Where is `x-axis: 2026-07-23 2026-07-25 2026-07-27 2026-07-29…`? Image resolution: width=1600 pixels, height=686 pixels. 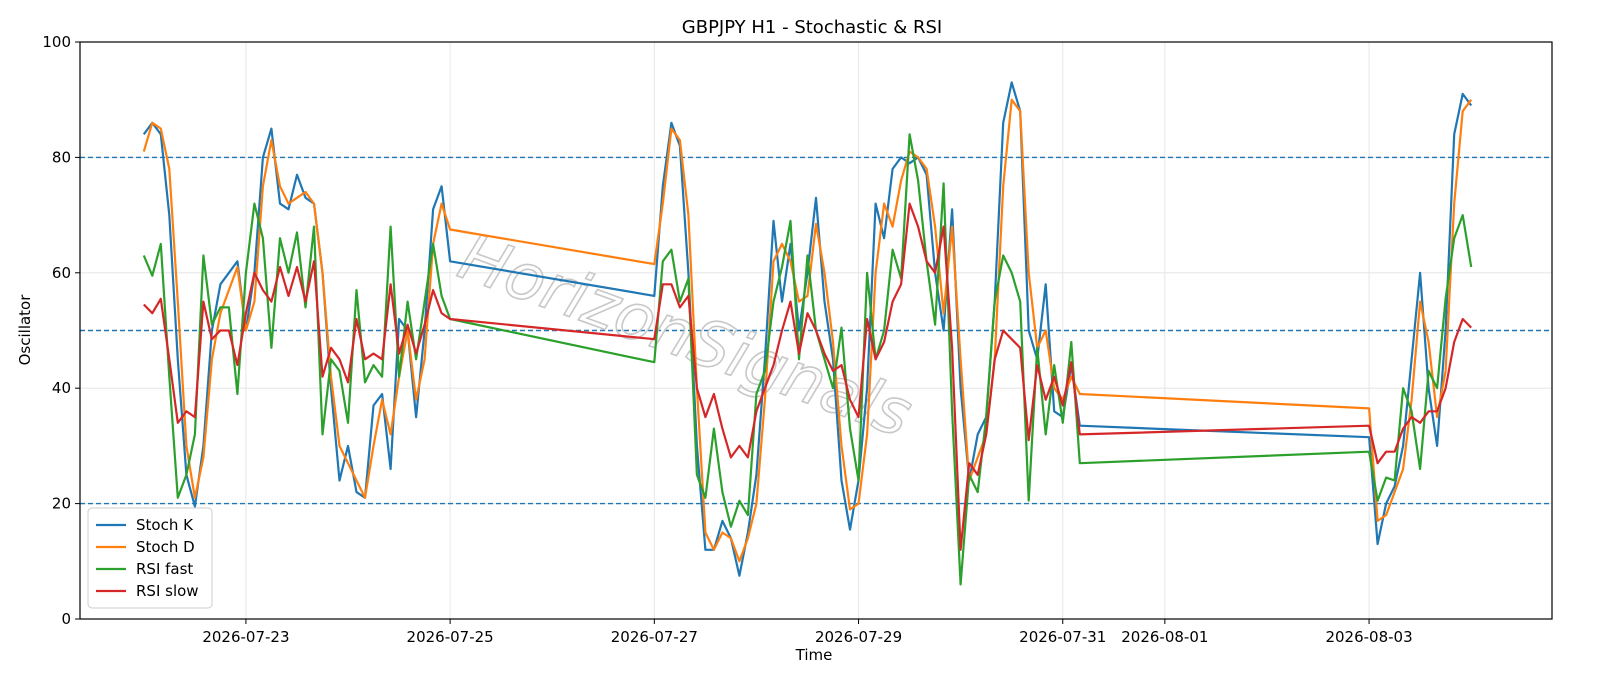 x-axis: 2026-07-23 2026-07-25 2026-07-27 2026-07-29… is located at coordinates (807, 632).